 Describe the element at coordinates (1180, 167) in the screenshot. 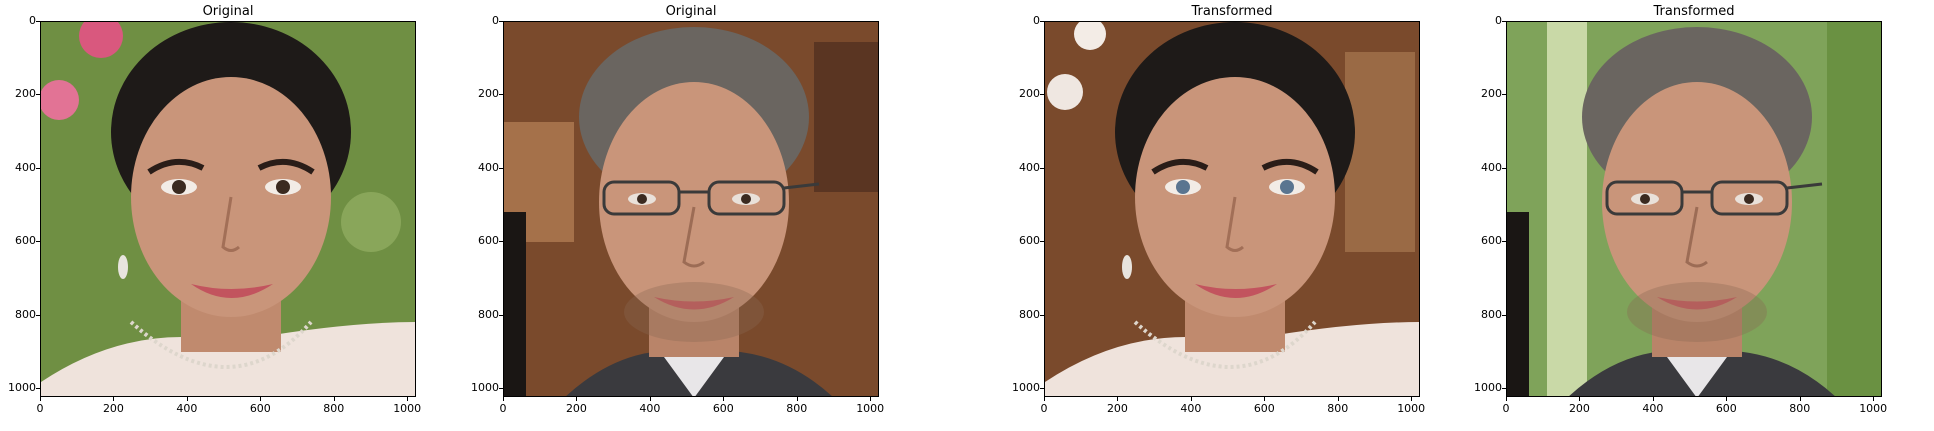

I see `eyebrow` at that location.